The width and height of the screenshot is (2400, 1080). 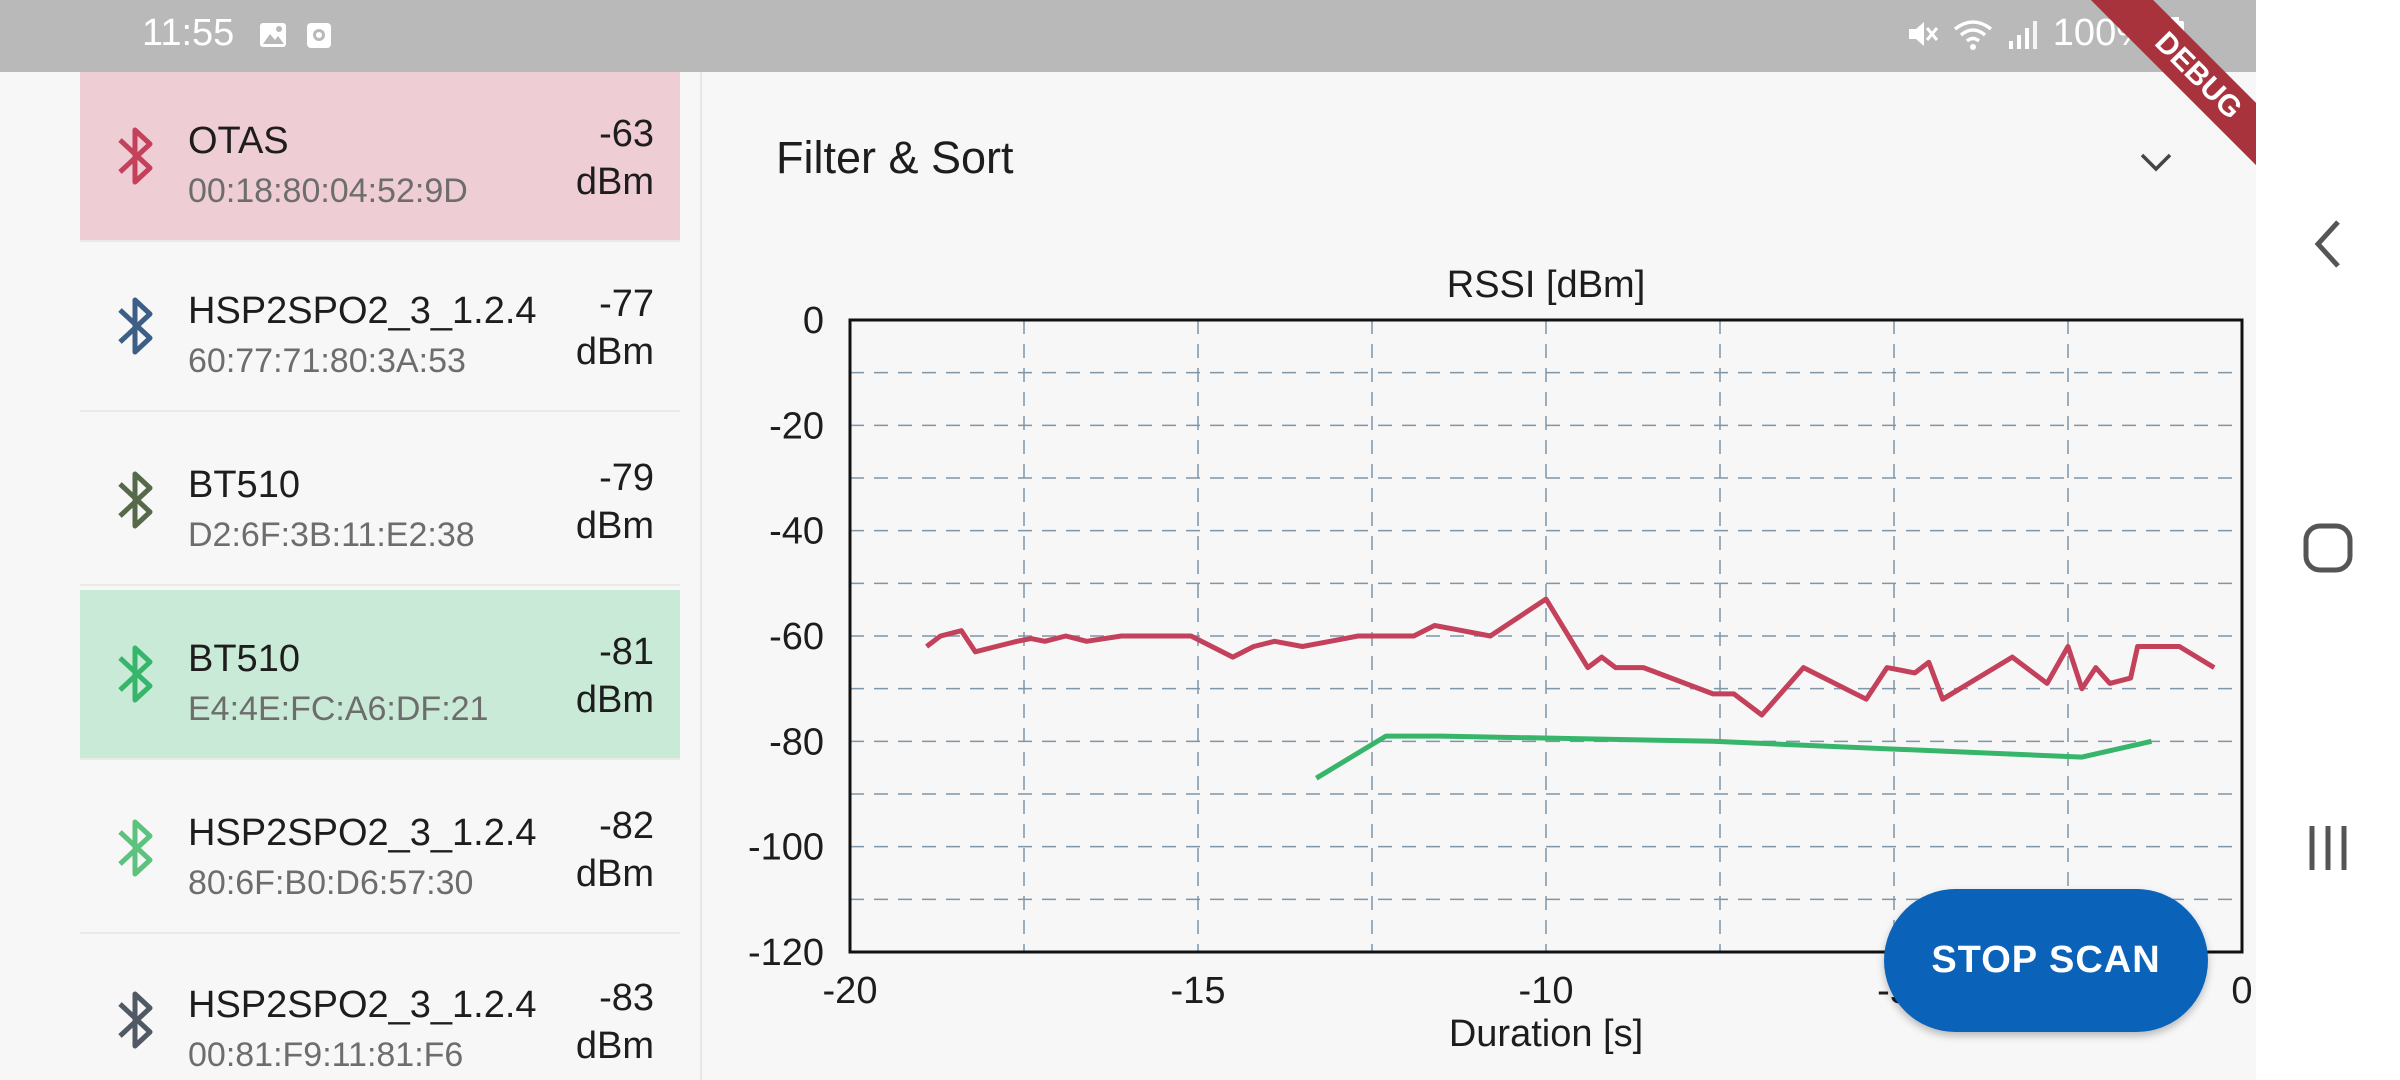 What do you see at coordinates (626, 478) in the screenshot?
I see `rssi-value: -79` at bounding box center [626, 478].